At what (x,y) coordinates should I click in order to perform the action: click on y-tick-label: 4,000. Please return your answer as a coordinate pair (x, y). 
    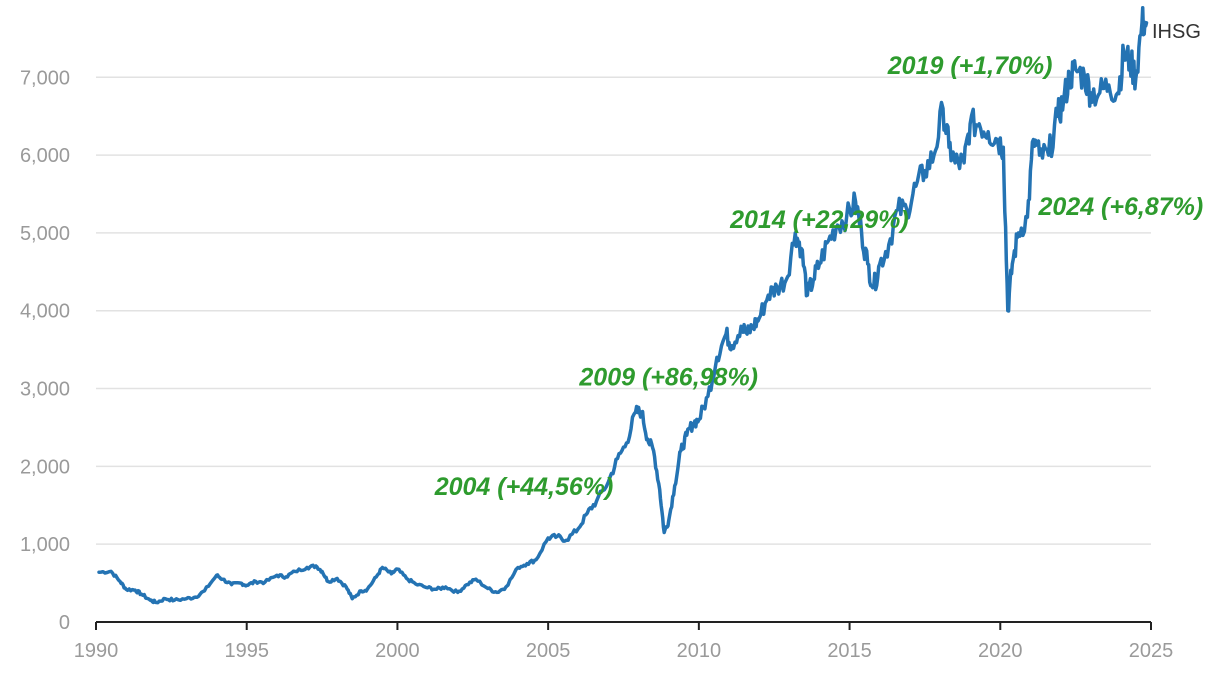
    Looking at the image, I should click on (45, 312).